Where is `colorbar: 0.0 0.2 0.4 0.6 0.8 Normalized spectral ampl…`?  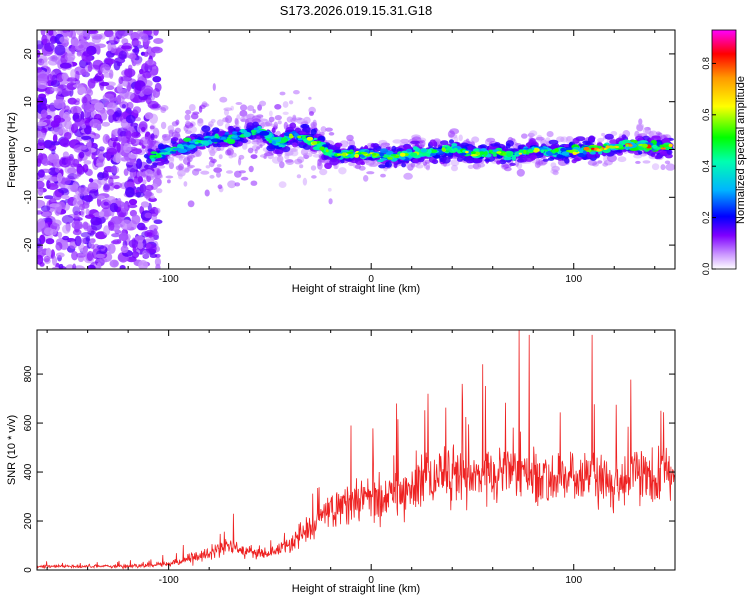 colorbar: 0.0 0.2 0.4 0.6 0.8 Normalized spectral ampl… is located at coordinates (724, 152).